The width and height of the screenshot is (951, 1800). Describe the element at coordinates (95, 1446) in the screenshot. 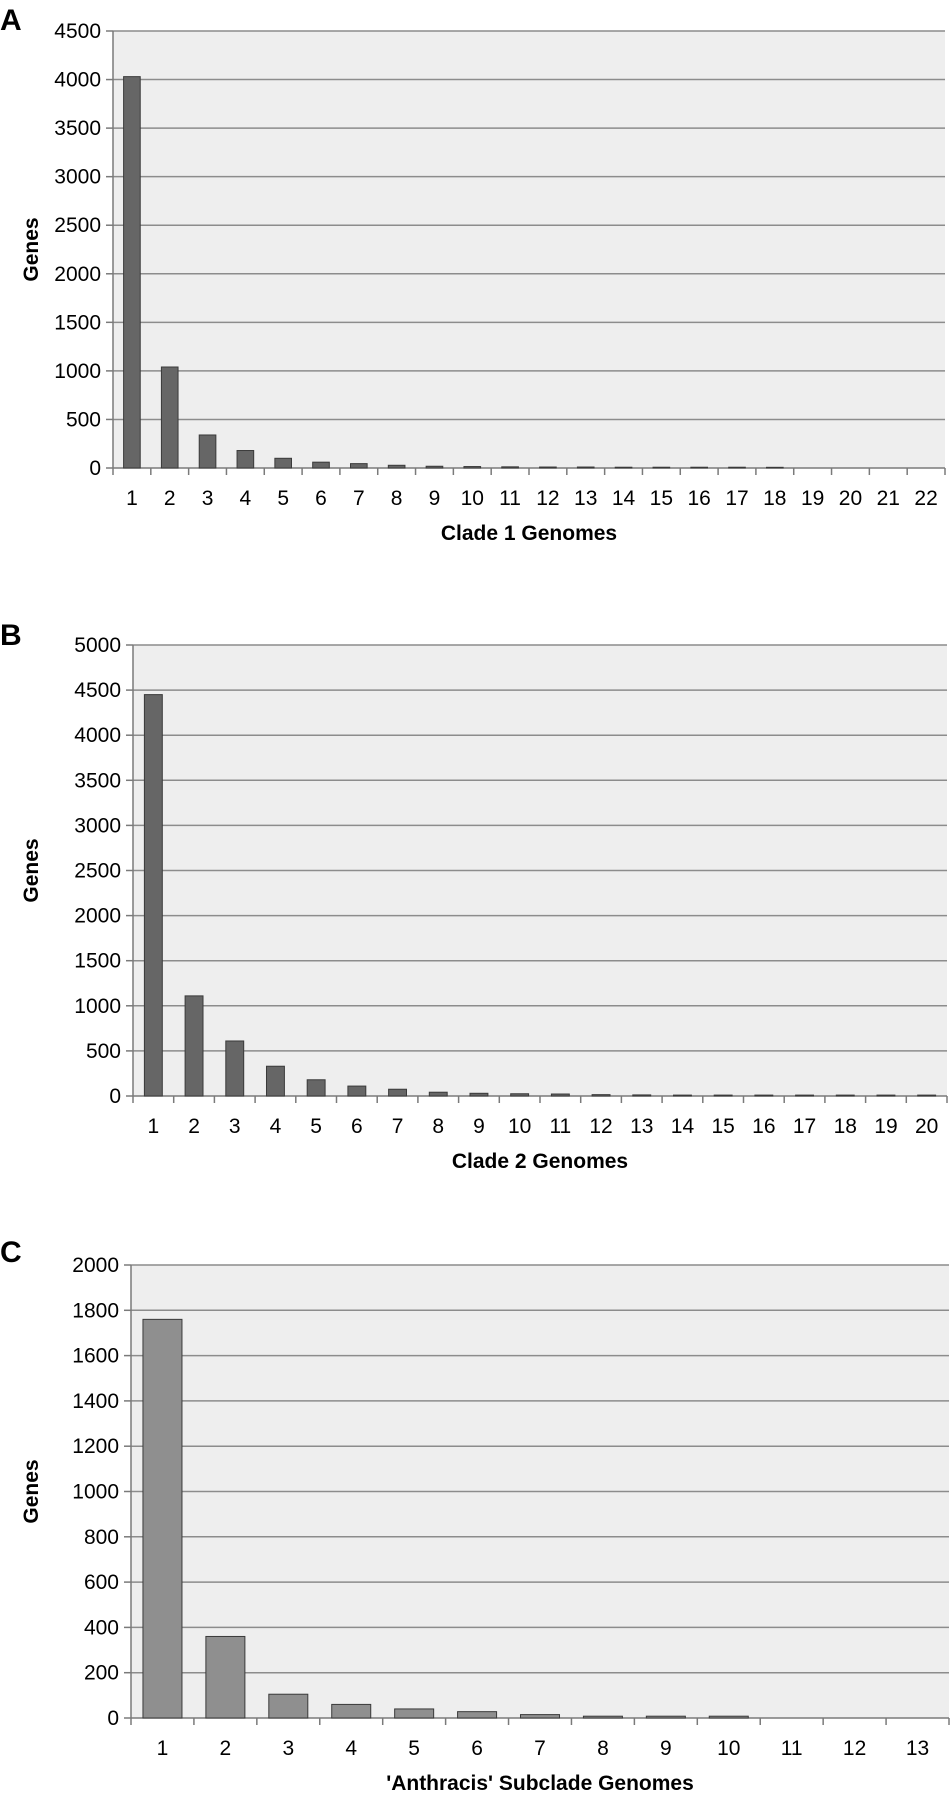

I see `y-tick-label: 1200` at that location.